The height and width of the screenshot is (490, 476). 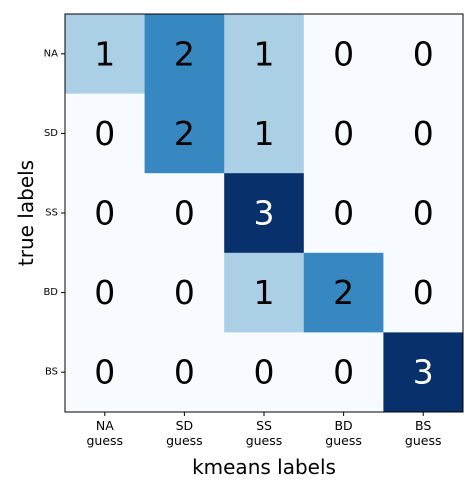 I want to click on x-tick-label: BD, so click(x=343, y=425).